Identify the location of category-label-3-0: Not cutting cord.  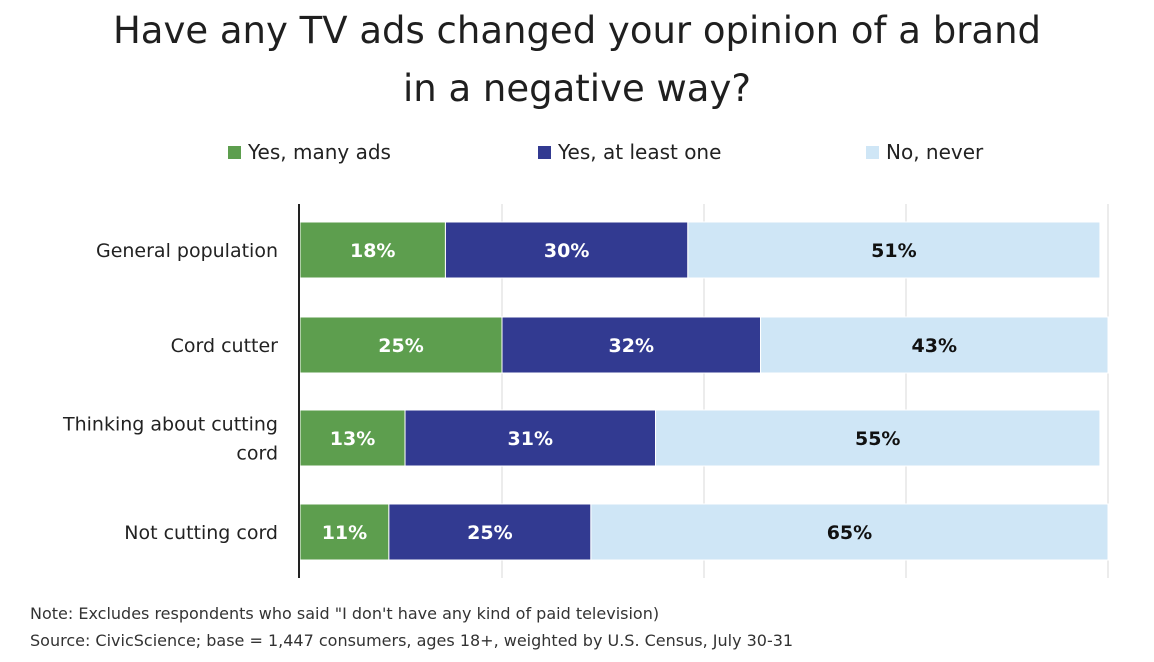
(201, 533).